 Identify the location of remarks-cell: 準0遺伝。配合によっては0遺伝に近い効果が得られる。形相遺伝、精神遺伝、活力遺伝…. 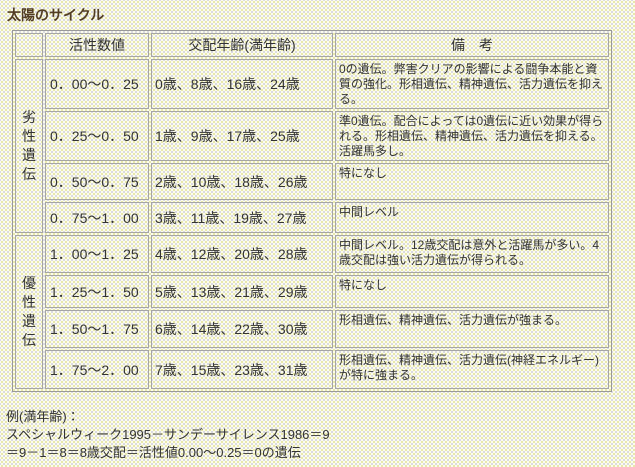
(472, 136).